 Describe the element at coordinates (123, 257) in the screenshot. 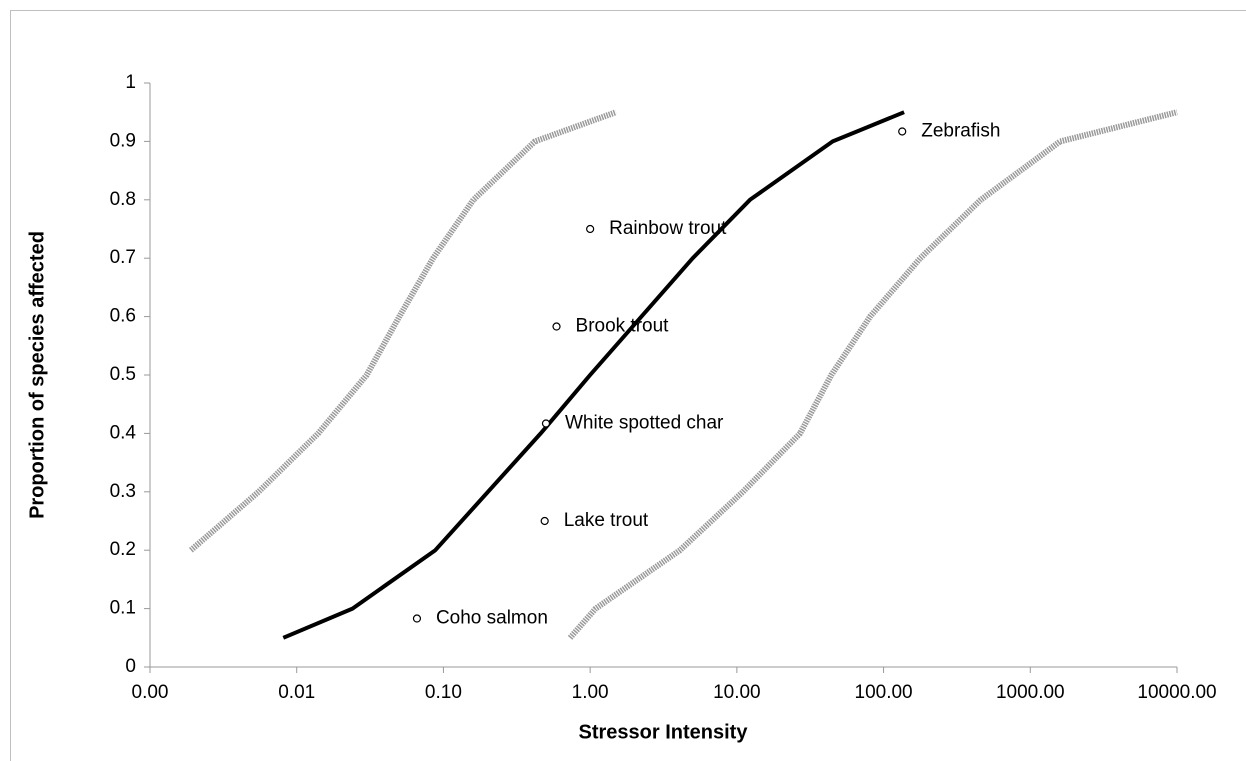

I see `y-tick-label: 0.7` at that location.